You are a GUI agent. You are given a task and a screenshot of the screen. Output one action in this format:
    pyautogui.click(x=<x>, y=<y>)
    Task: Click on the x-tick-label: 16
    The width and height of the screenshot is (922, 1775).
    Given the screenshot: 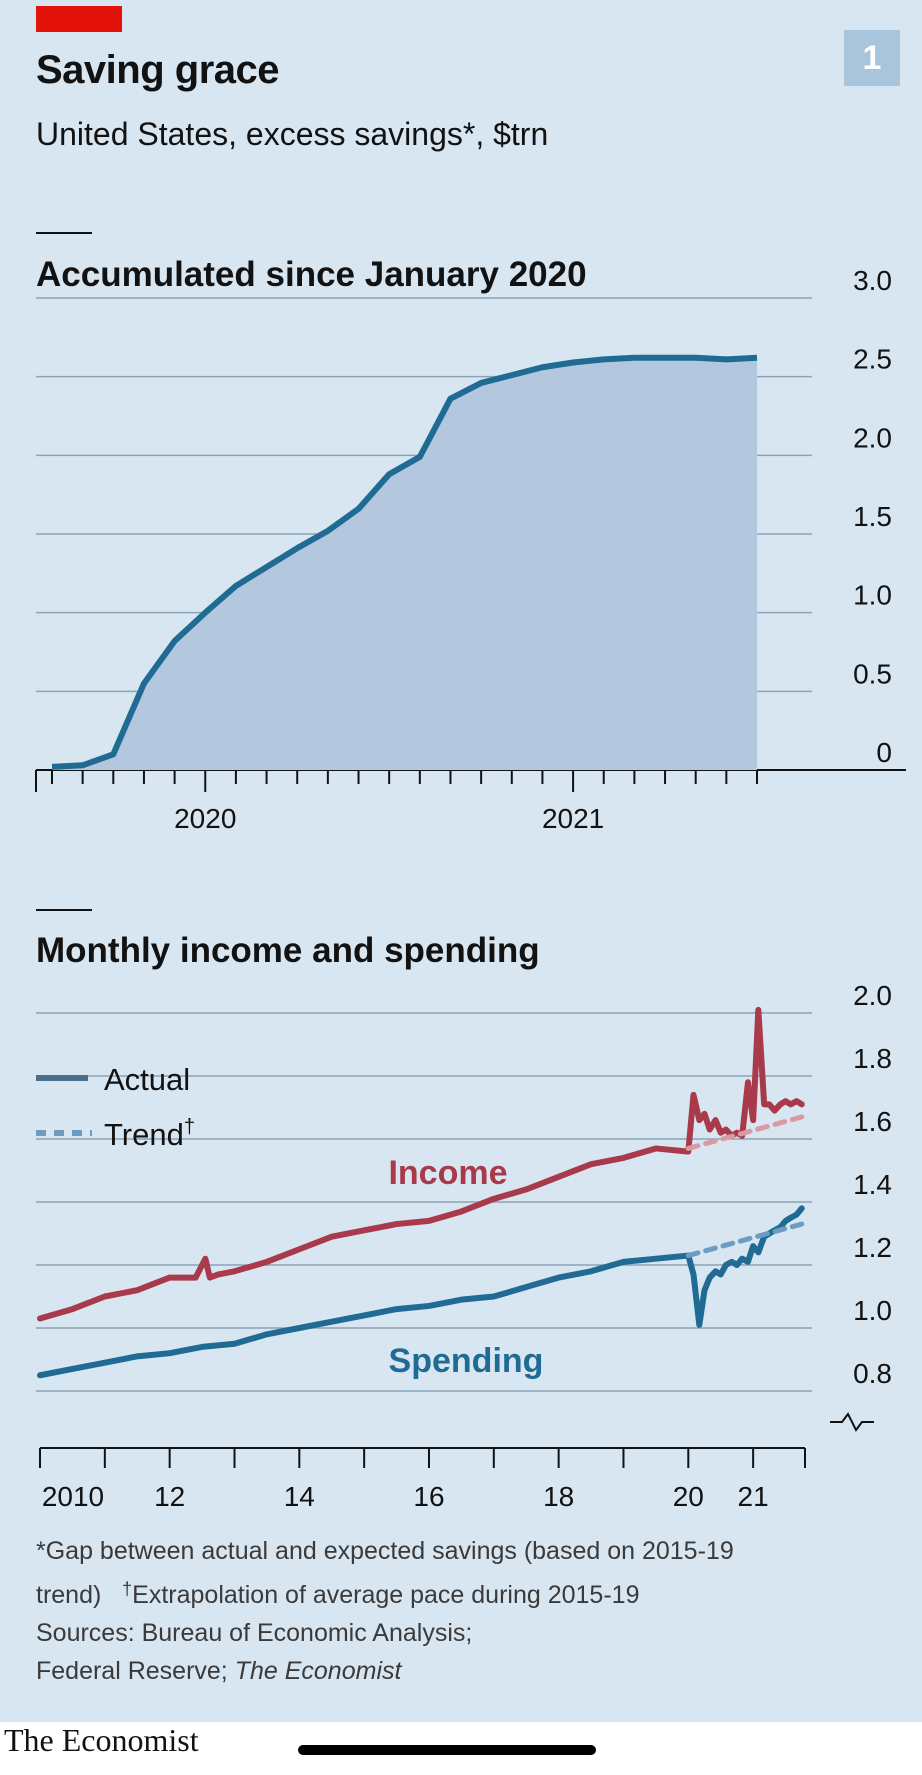 What is the action you would take?
    pyautogui.click(x=428, y=1496)
    